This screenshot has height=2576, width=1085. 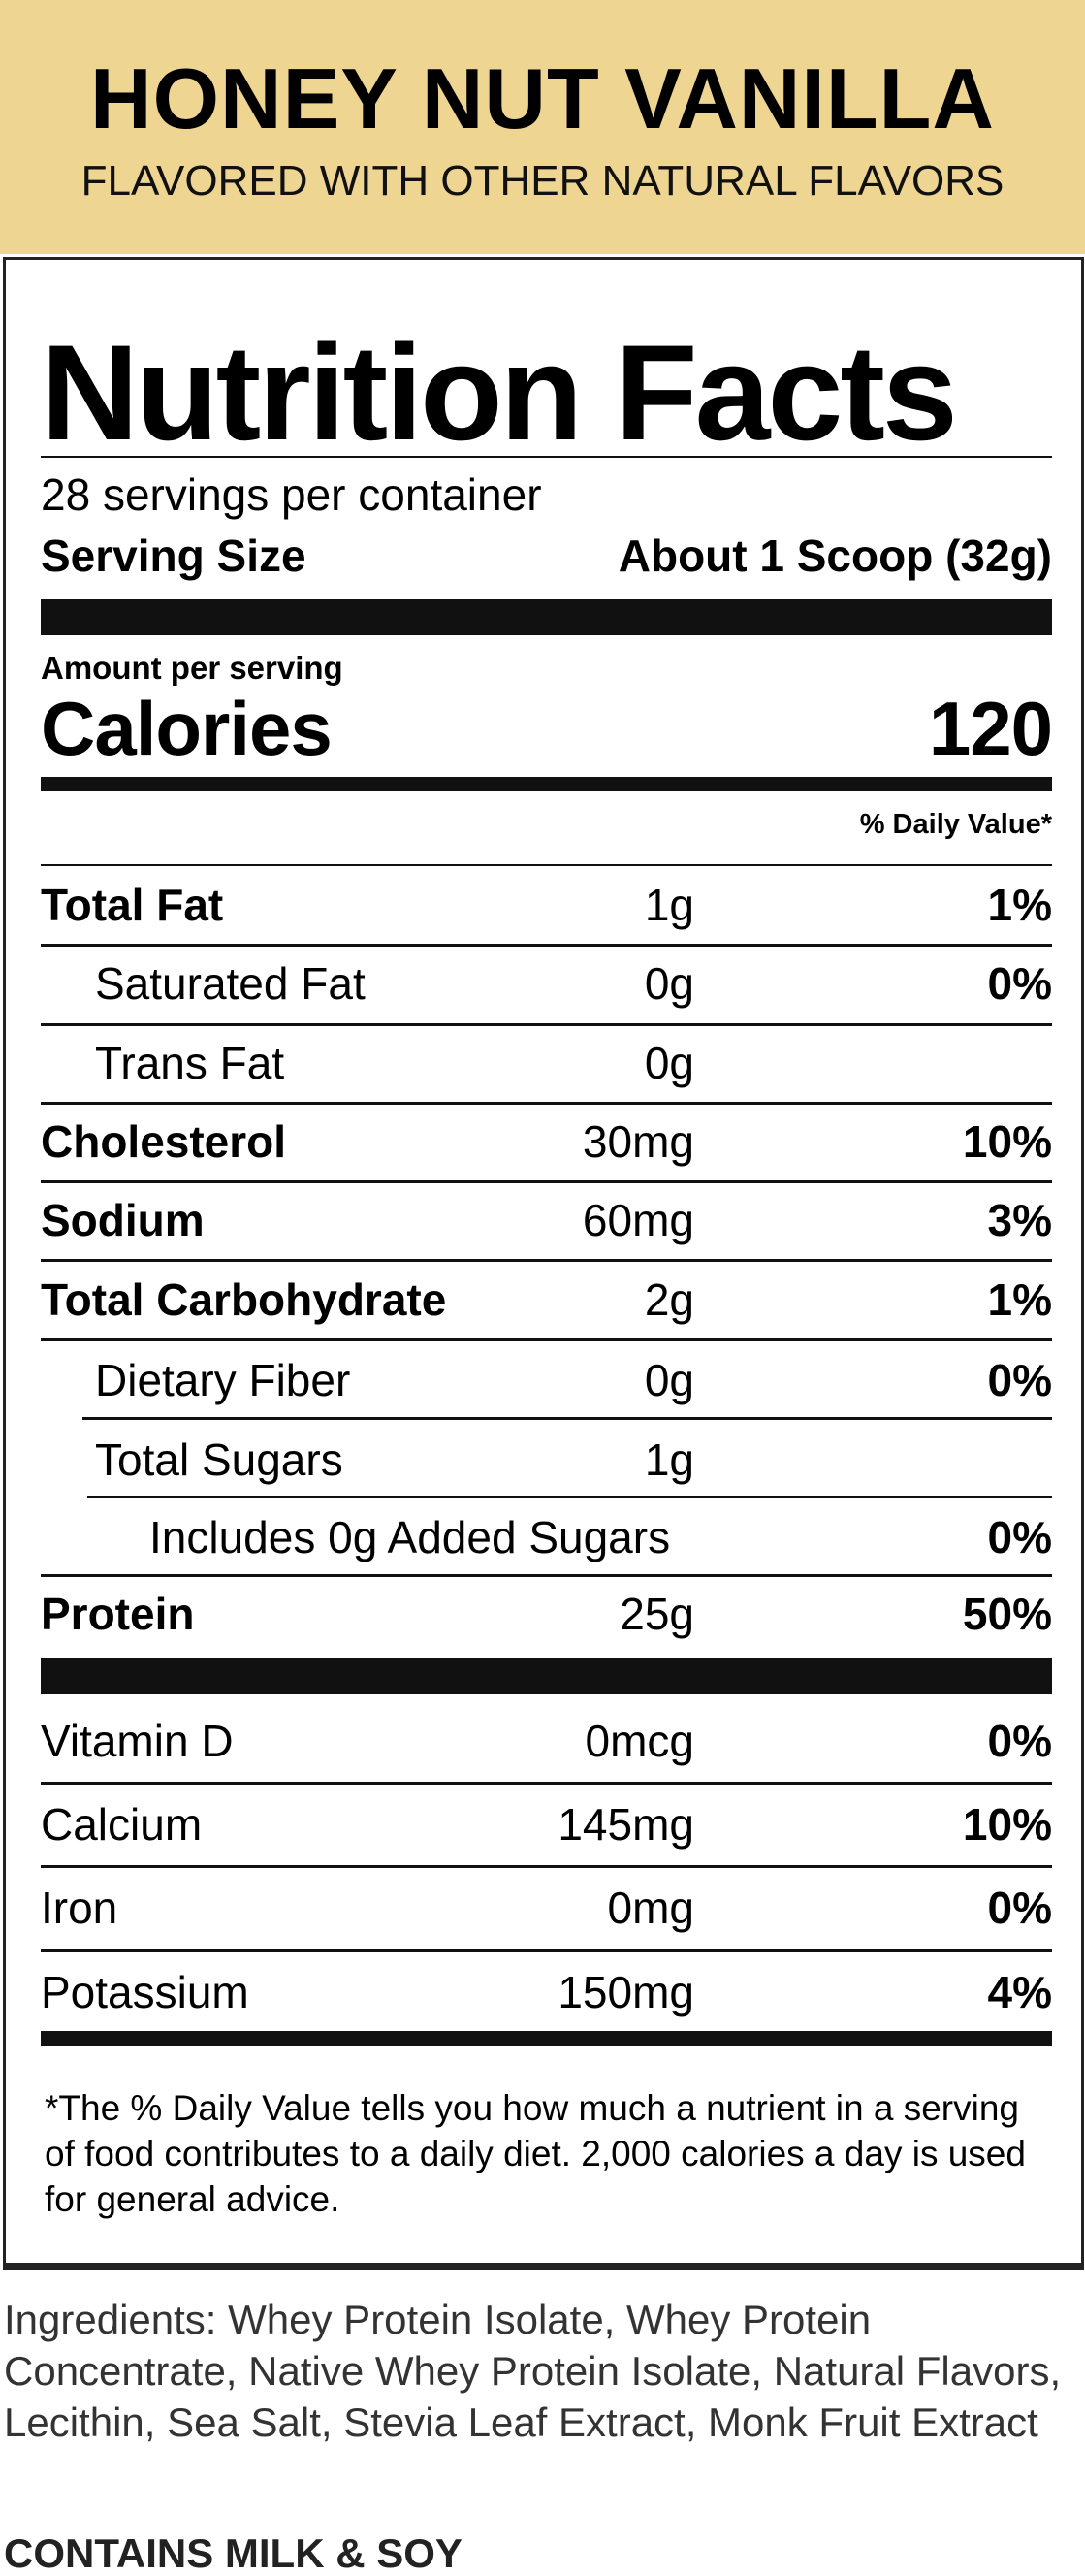 What do you see at coordinates (638, 1220) in the screenshot?
I see `nutrient-amount: 60mg` at bounding box center [638, 1220].